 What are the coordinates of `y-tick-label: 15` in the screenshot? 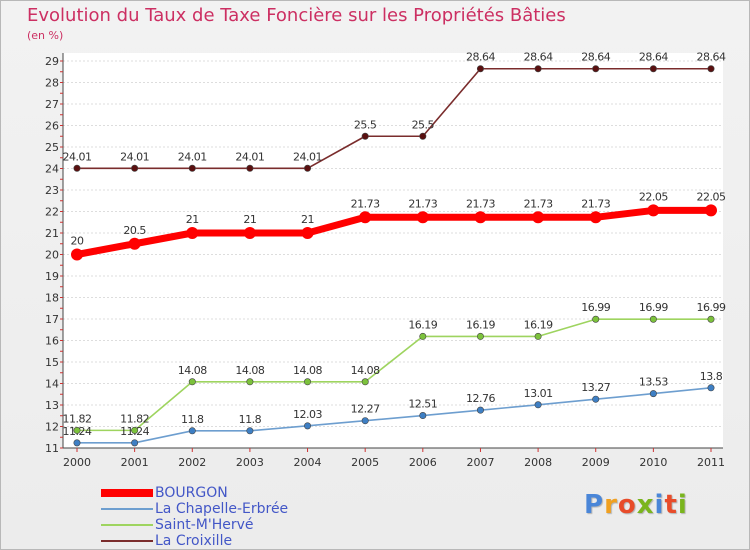 It's located at (52, 362).